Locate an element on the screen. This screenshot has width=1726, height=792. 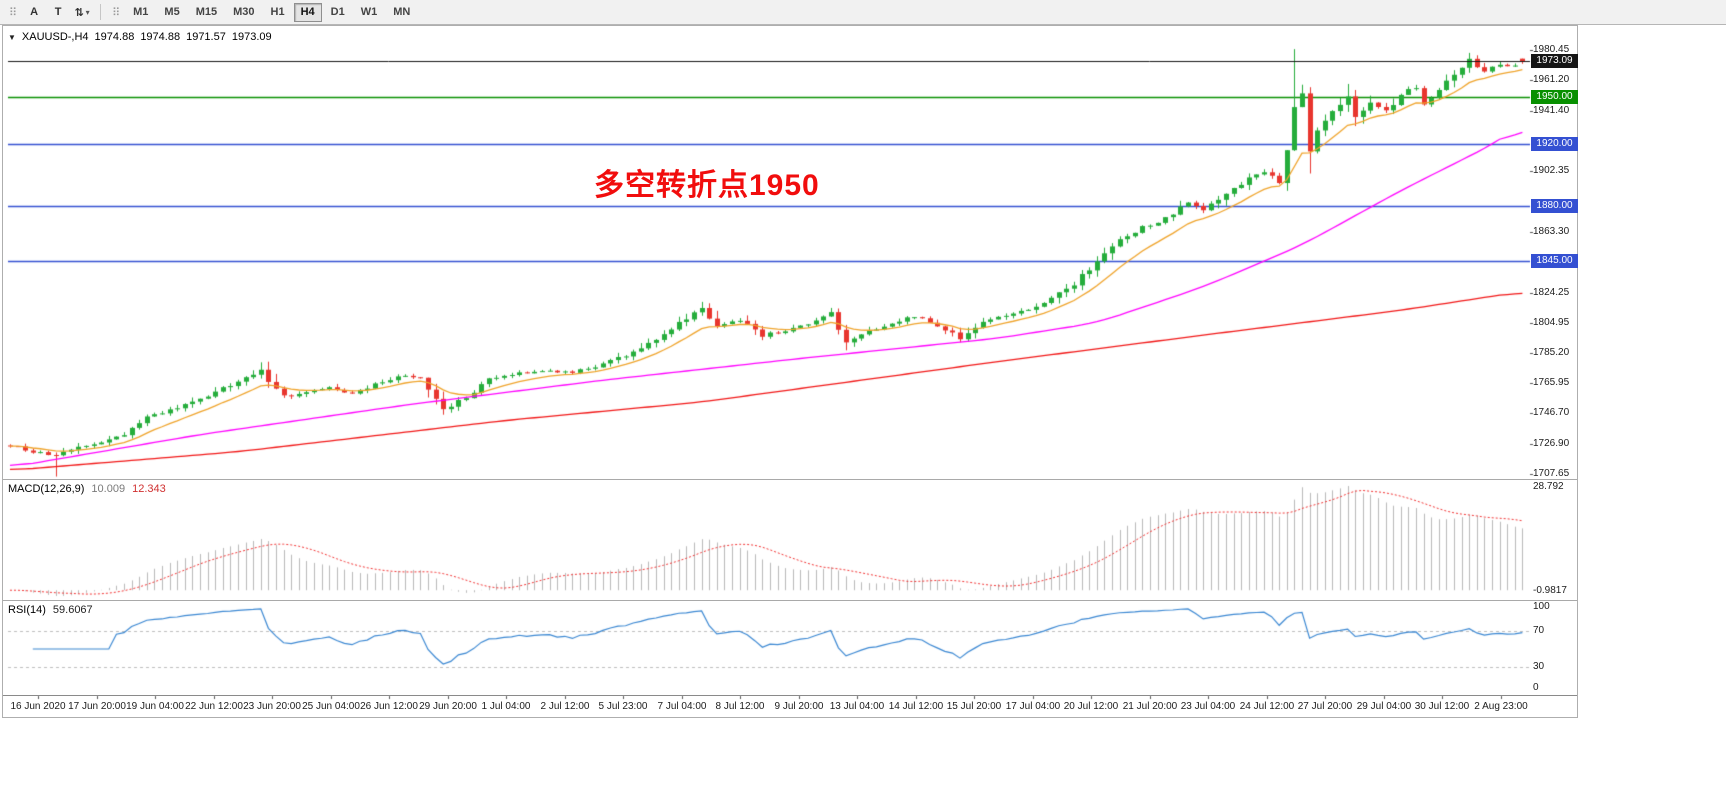
panel-separator-macd is located at coordinates (790, 479).